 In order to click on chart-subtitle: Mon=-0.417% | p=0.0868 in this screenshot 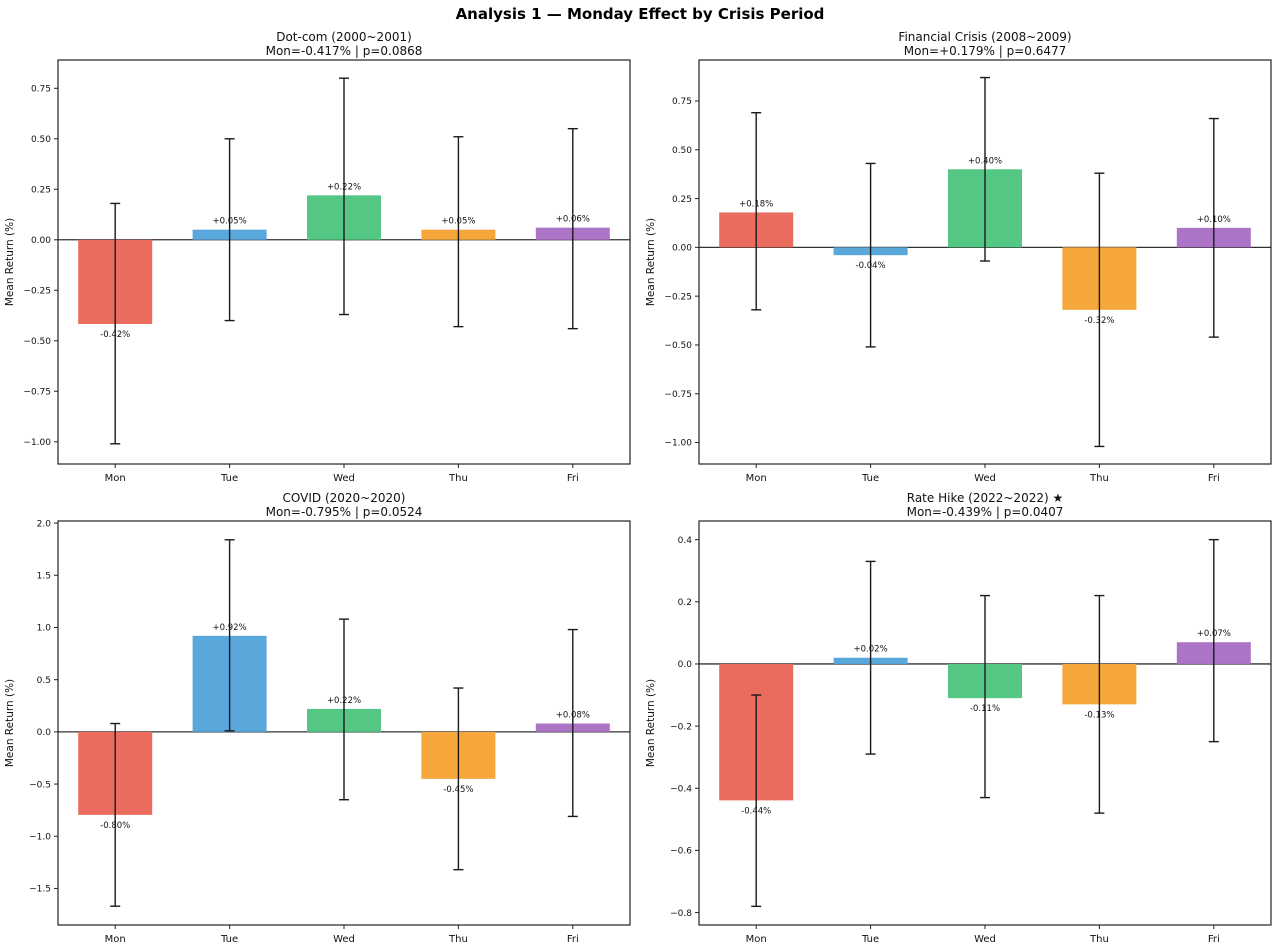, I will do `click(344, 51)`.